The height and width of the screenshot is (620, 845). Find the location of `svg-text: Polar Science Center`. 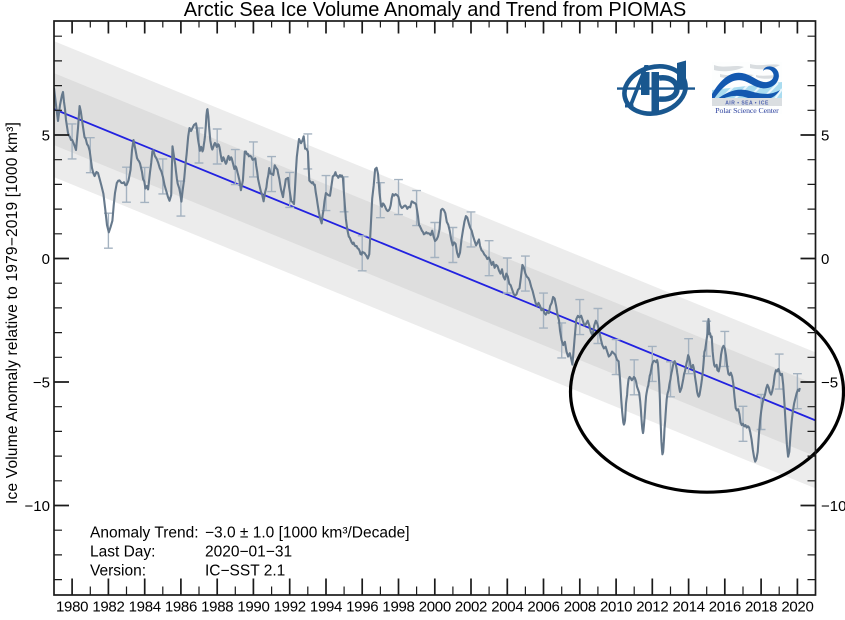

svg-text: Polar Science Center is located at coordinates (747, 110).